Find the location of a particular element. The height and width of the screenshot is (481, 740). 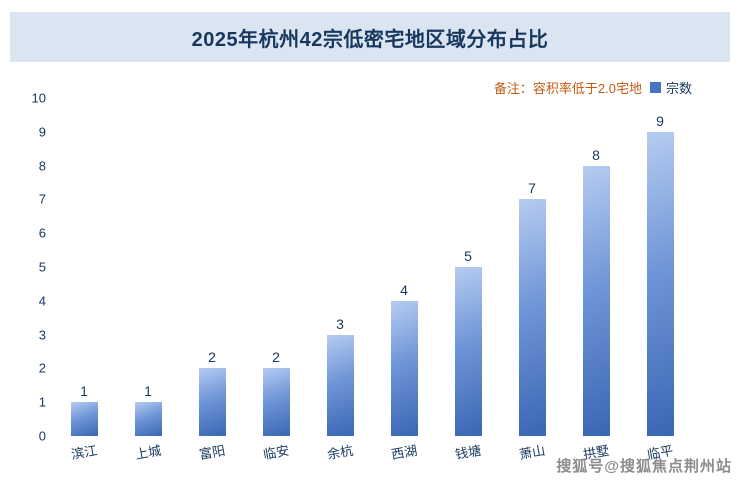

bar-value-label: 8 is located at coordinates (596, 154).